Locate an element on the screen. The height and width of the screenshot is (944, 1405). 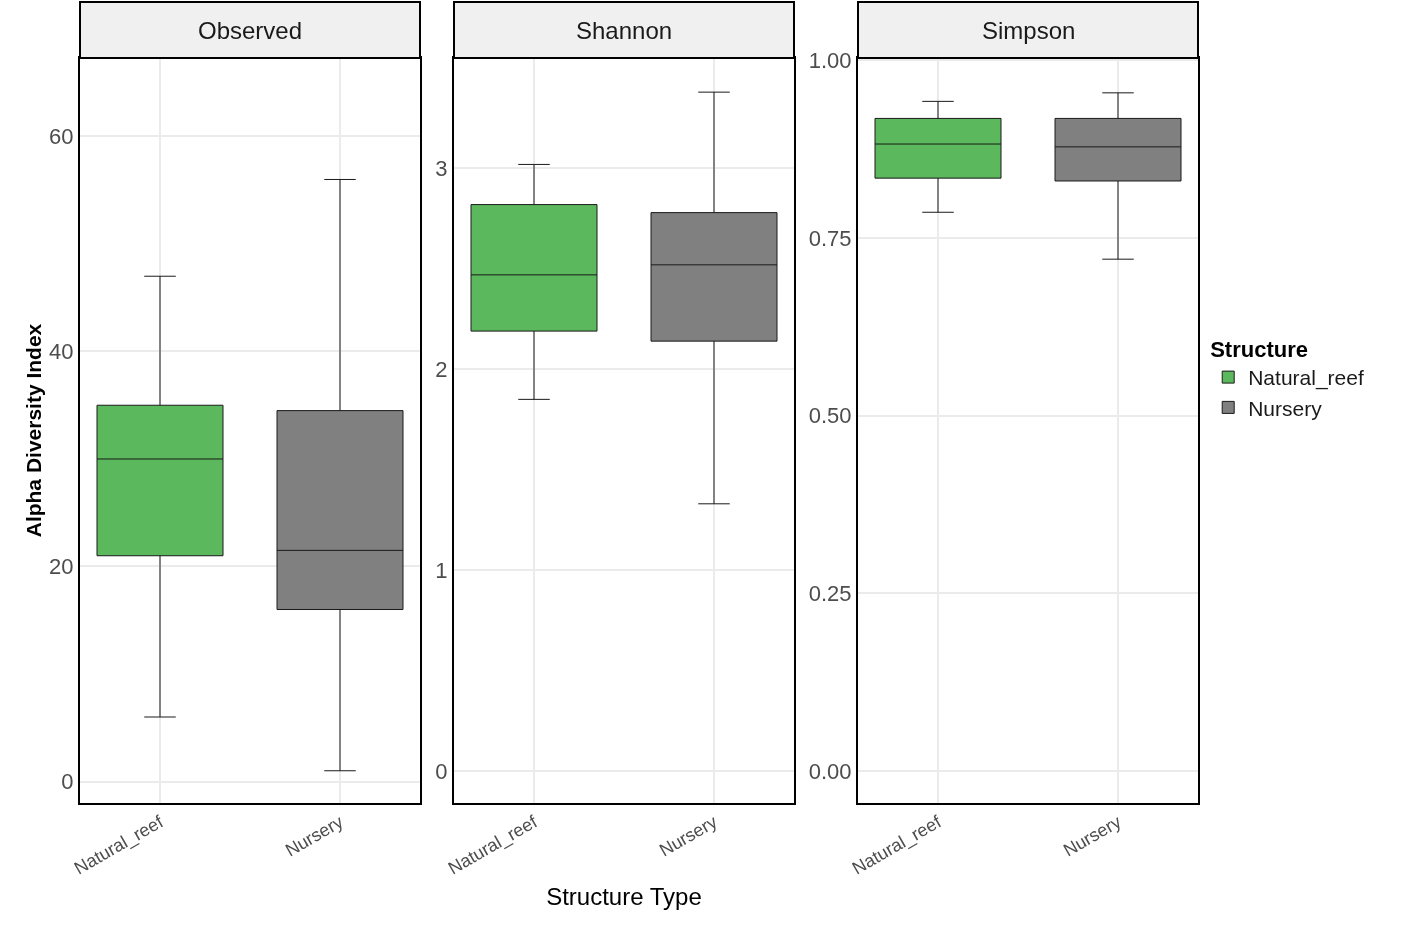
y-tick-label: 1 is located at coordinates (441, 570).